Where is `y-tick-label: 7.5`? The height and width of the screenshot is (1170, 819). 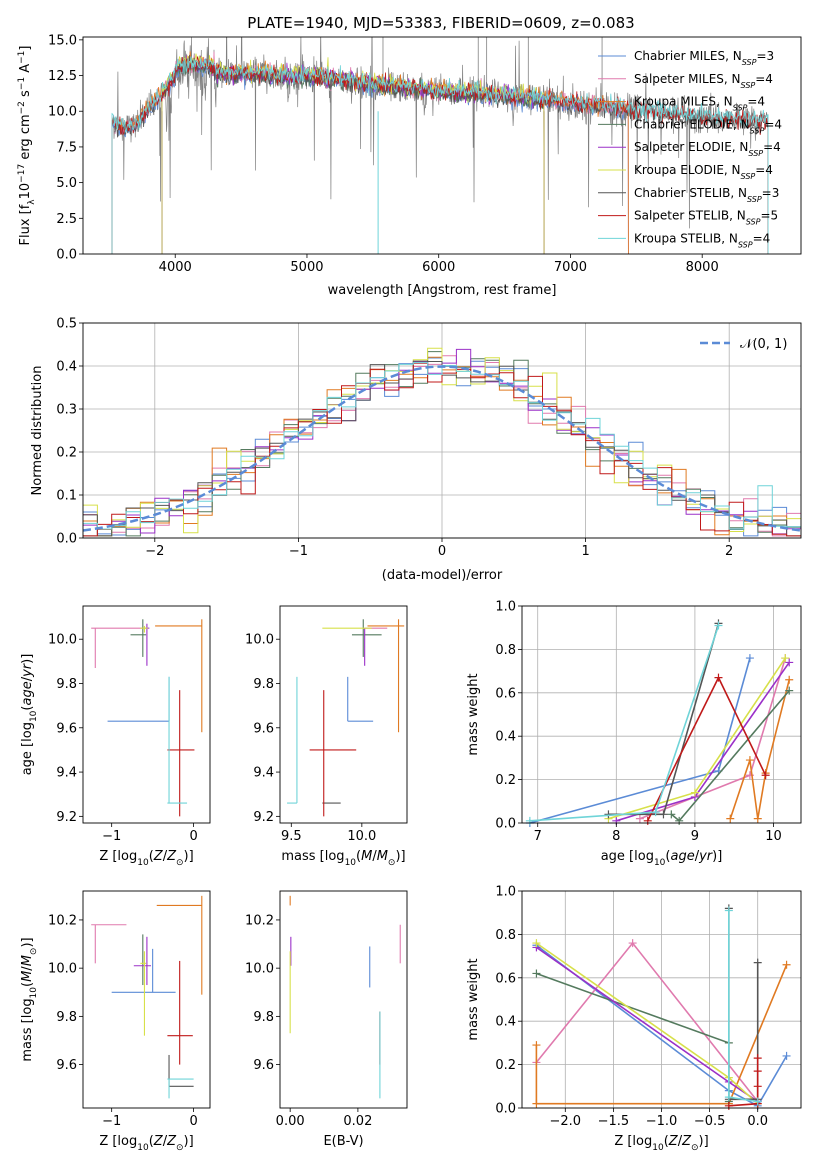 y-tick-label: 7.5 is located at coordinates (66, 147).